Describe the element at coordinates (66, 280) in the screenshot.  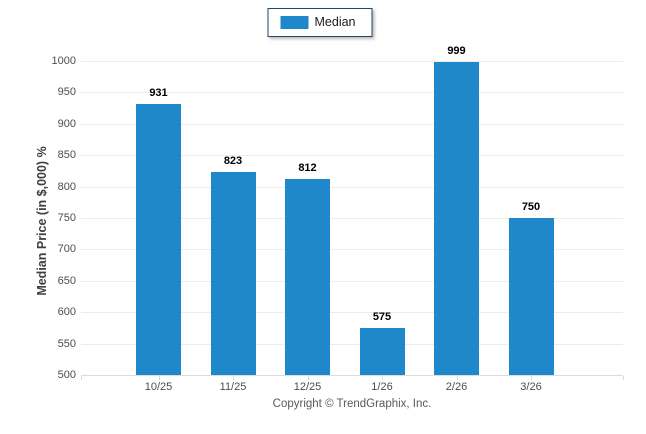
I see `y-tick-label-650: 650` at that location.